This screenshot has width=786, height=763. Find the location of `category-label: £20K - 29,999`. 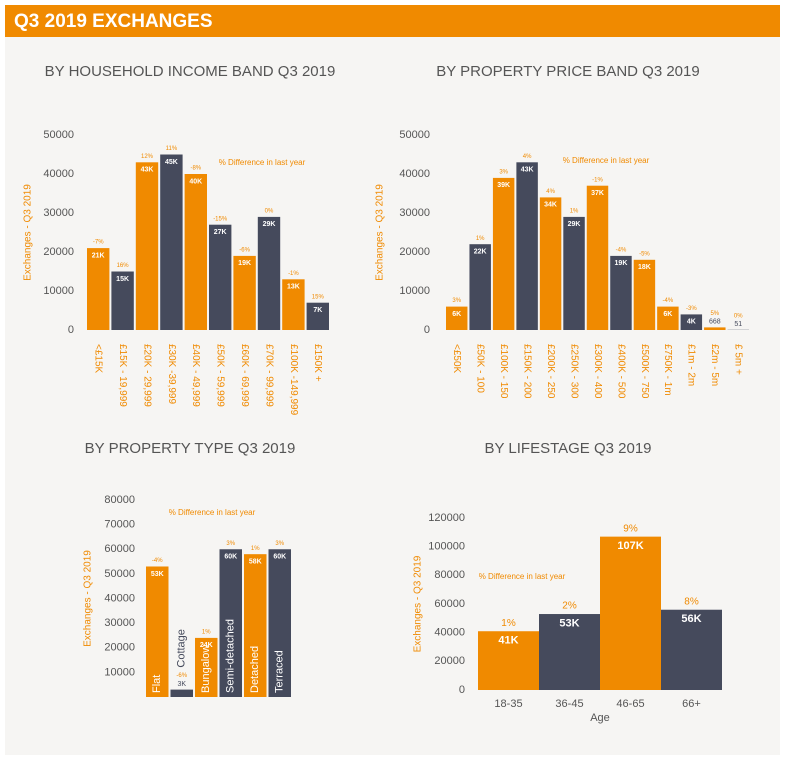

category-label: £20K - 29,999 is located at coordinates (146, 375).